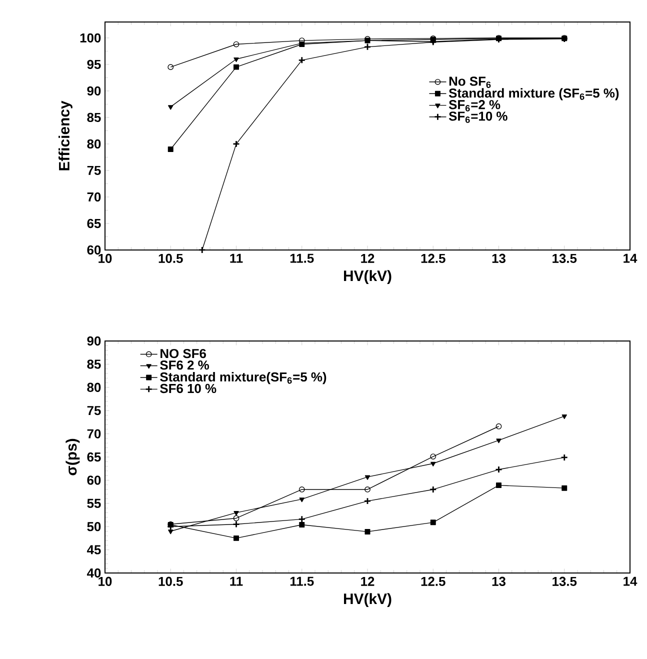 The height and width of the screenshot is (659, 647). I want to click on y-tick-label: 40, so click(93, 573).